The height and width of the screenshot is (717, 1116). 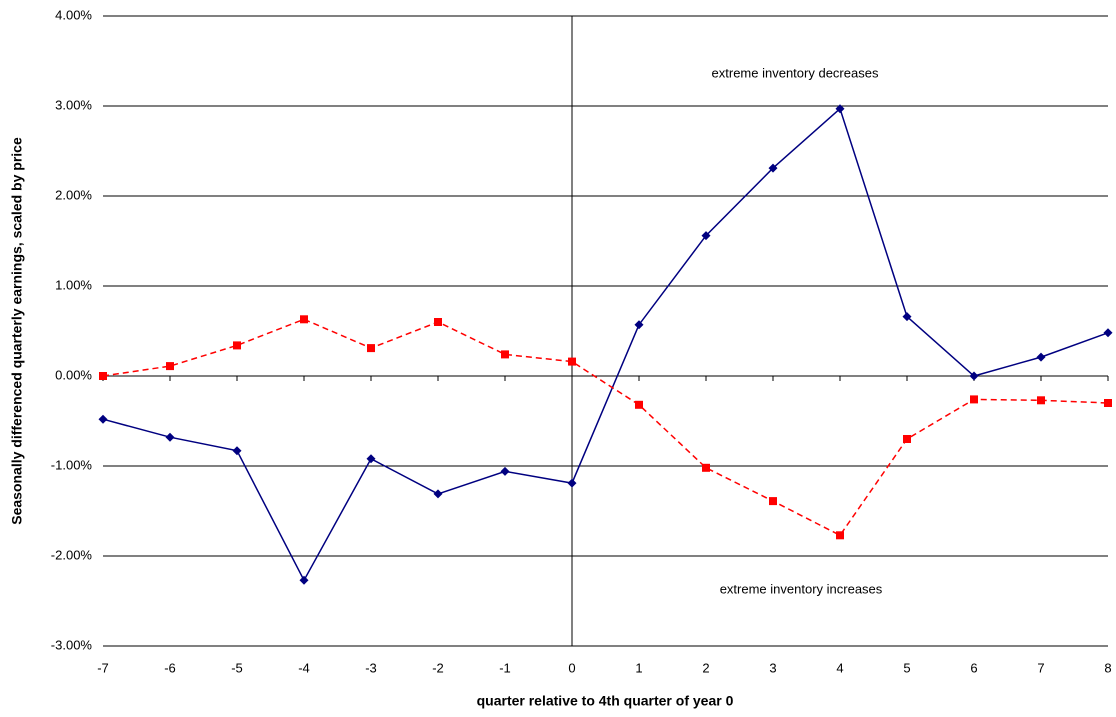 What do you see at coordinates (705, 667) in the screenshot?
I see `x-tick-label: 2` at bounding box center [705, 667].